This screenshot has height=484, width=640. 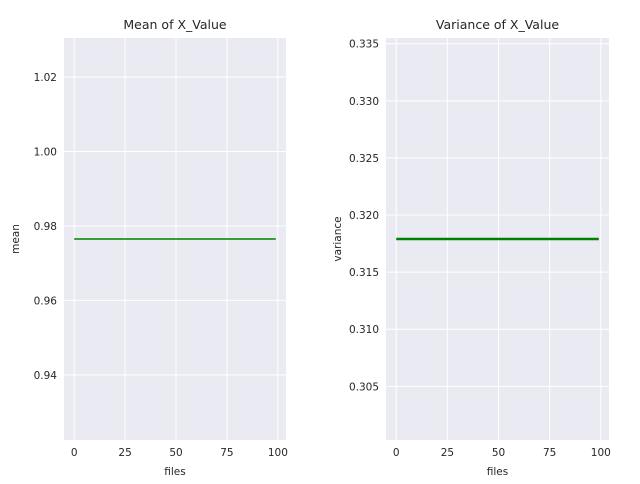 What do you see at coordinates (45, 153) in the screenshot?
I see `y-tick-label: 1.00` at bounding box center [45, 153].